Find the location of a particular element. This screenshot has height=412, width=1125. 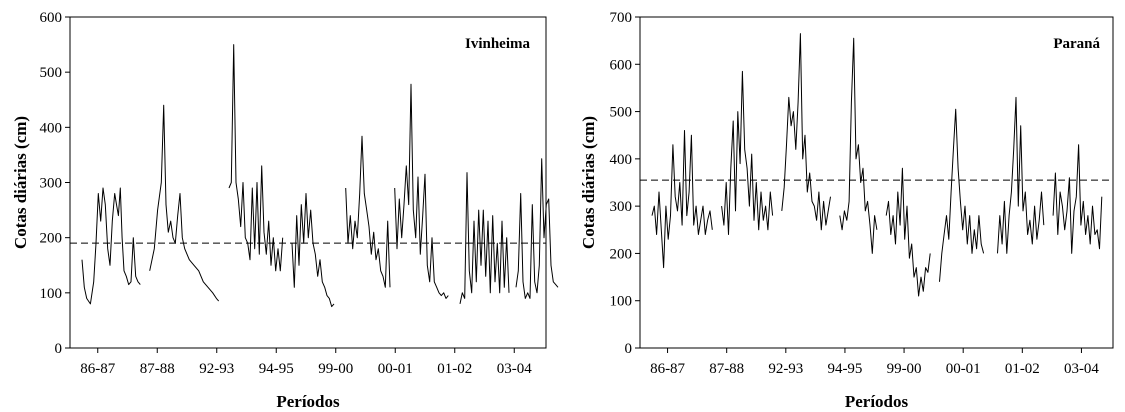

panel-title: Ivinheima is located at coordinates (498, 44).